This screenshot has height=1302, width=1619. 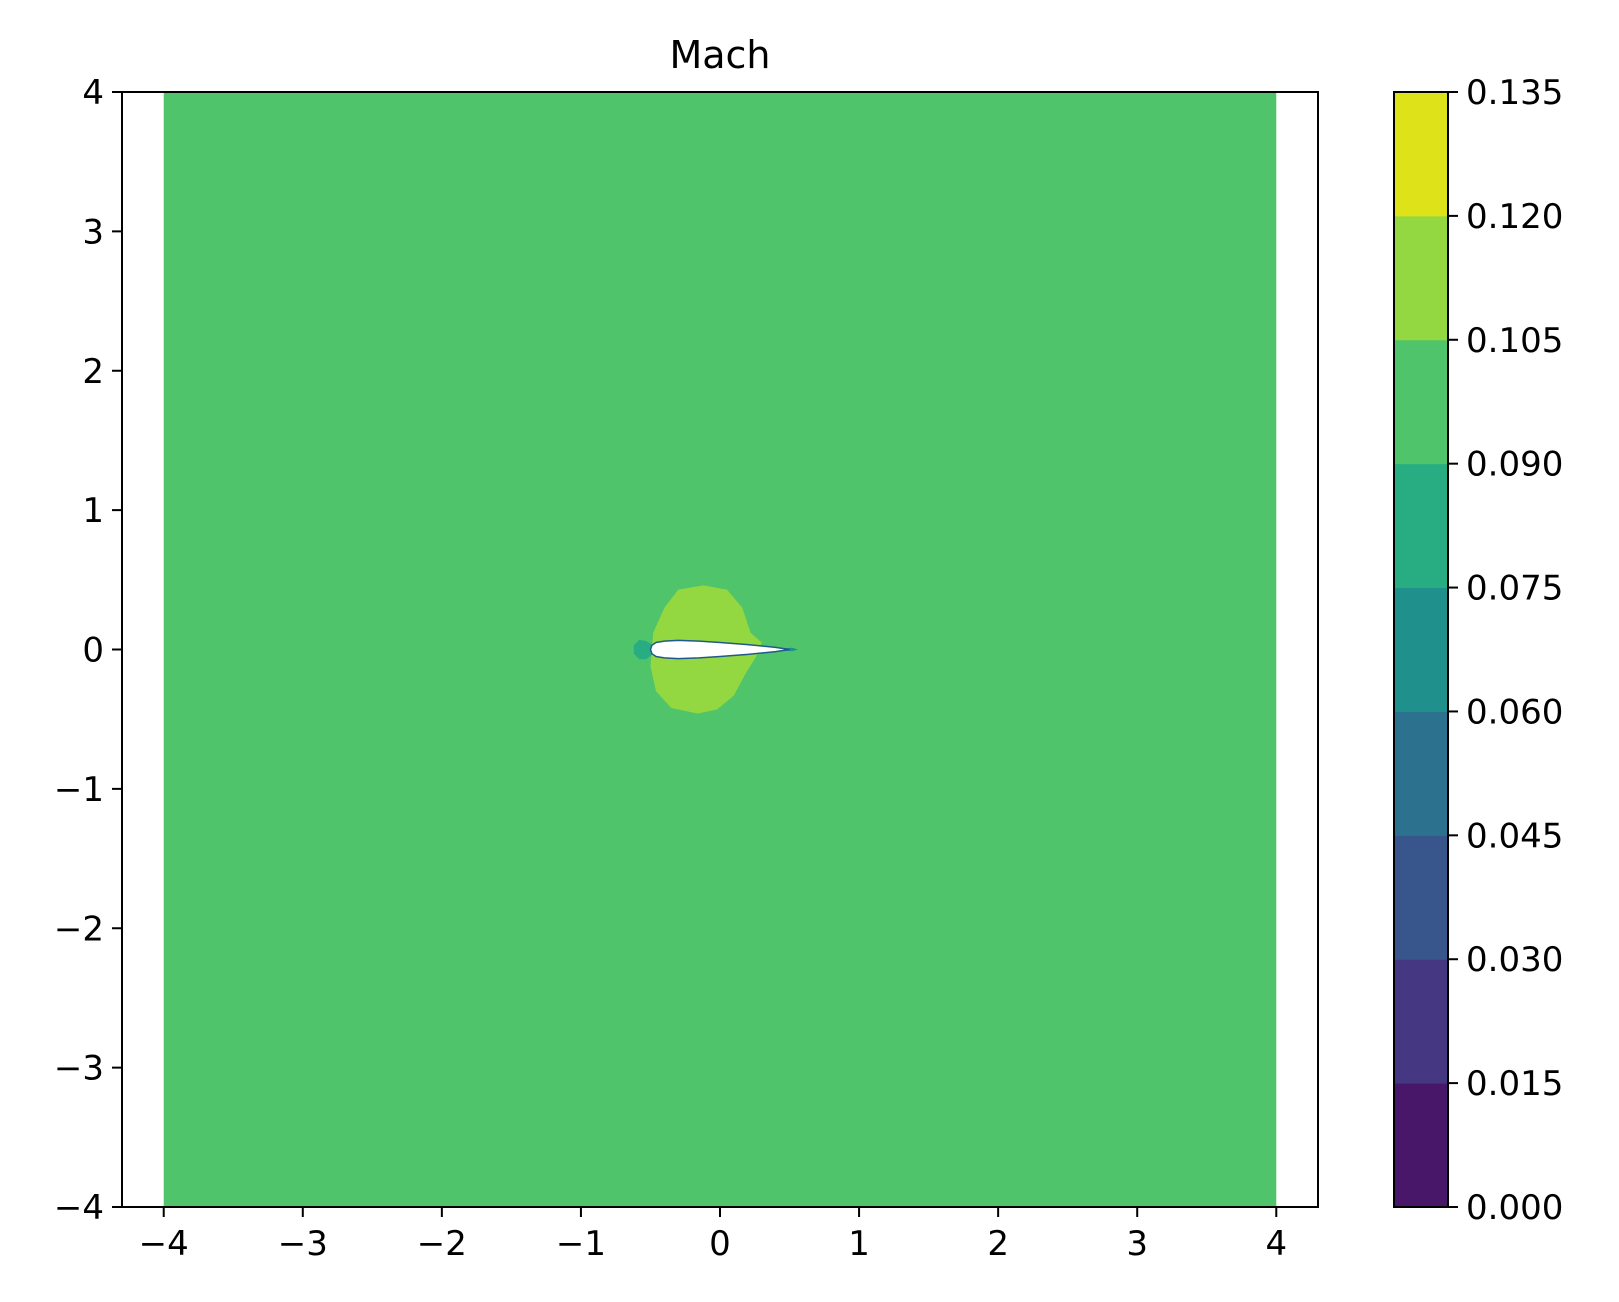 I want to click on x-tick-label: −4, so click(x=164, y=1244).